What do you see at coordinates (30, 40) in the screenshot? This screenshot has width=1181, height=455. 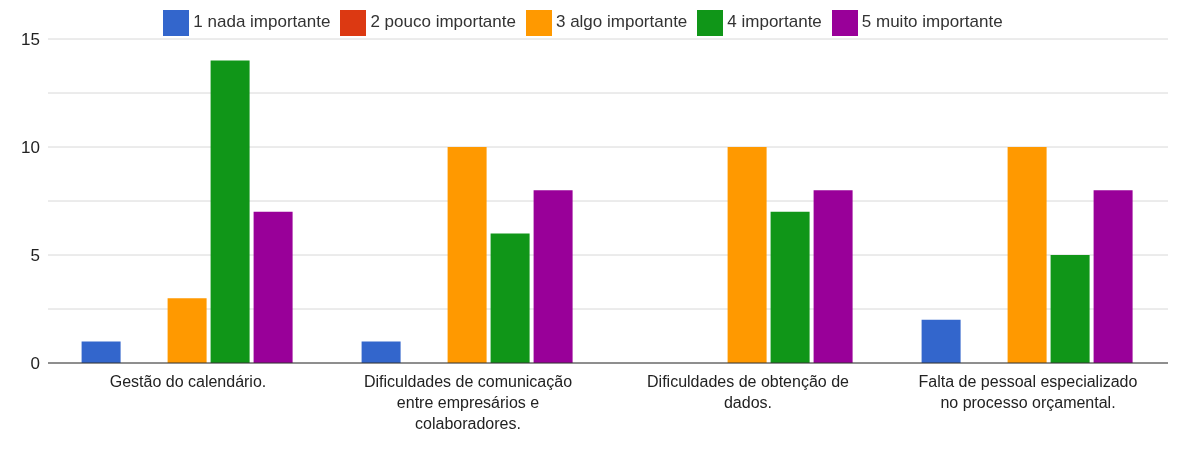 I see `y-tick-label: 15` at bounding box center [30, 40].